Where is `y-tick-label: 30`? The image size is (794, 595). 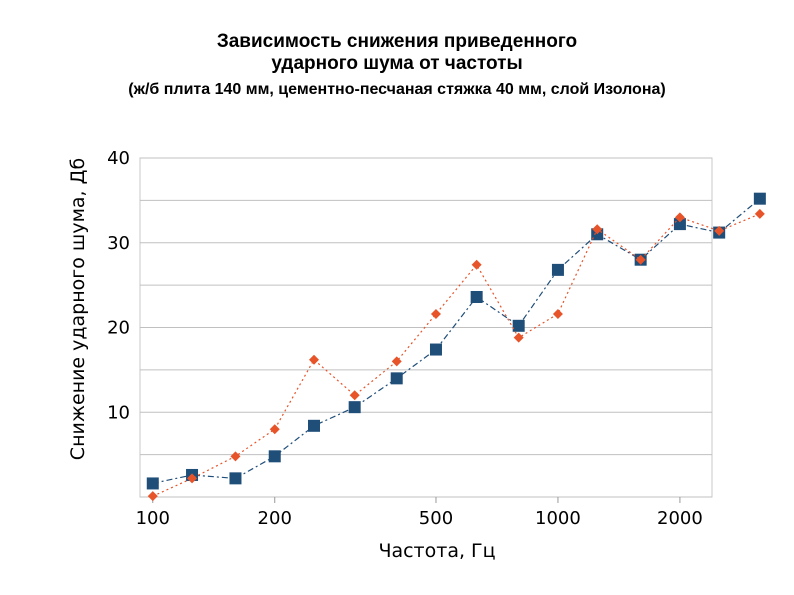 y-tick-label: 30 is located at coordinates (118, 243).